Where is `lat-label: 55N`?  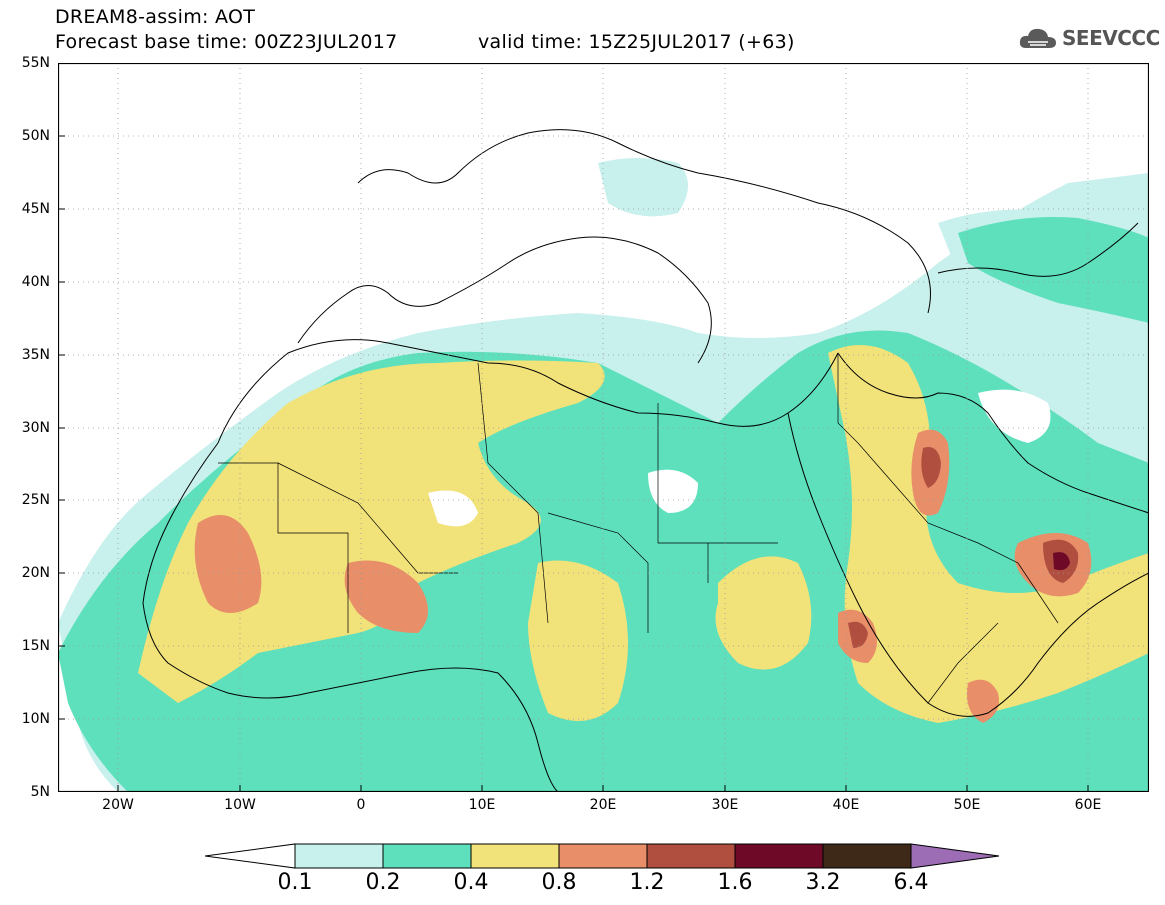 lat-label: 55N is located at coordinates (35, 63).